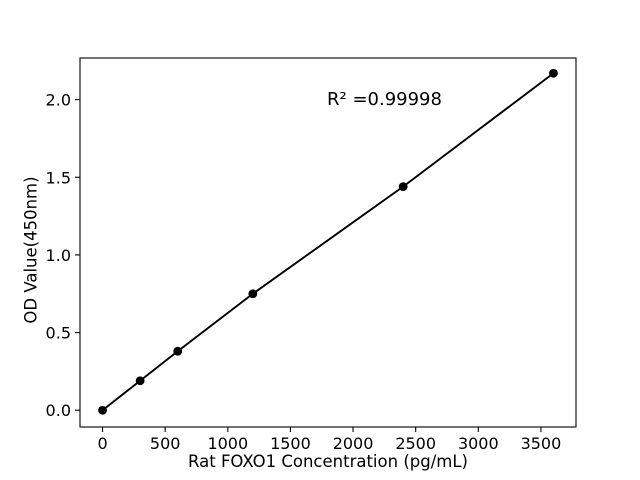  Describe the element at coordinates (415, 443) in the screenshot. I see `x-tick-label: 2500` at that location.